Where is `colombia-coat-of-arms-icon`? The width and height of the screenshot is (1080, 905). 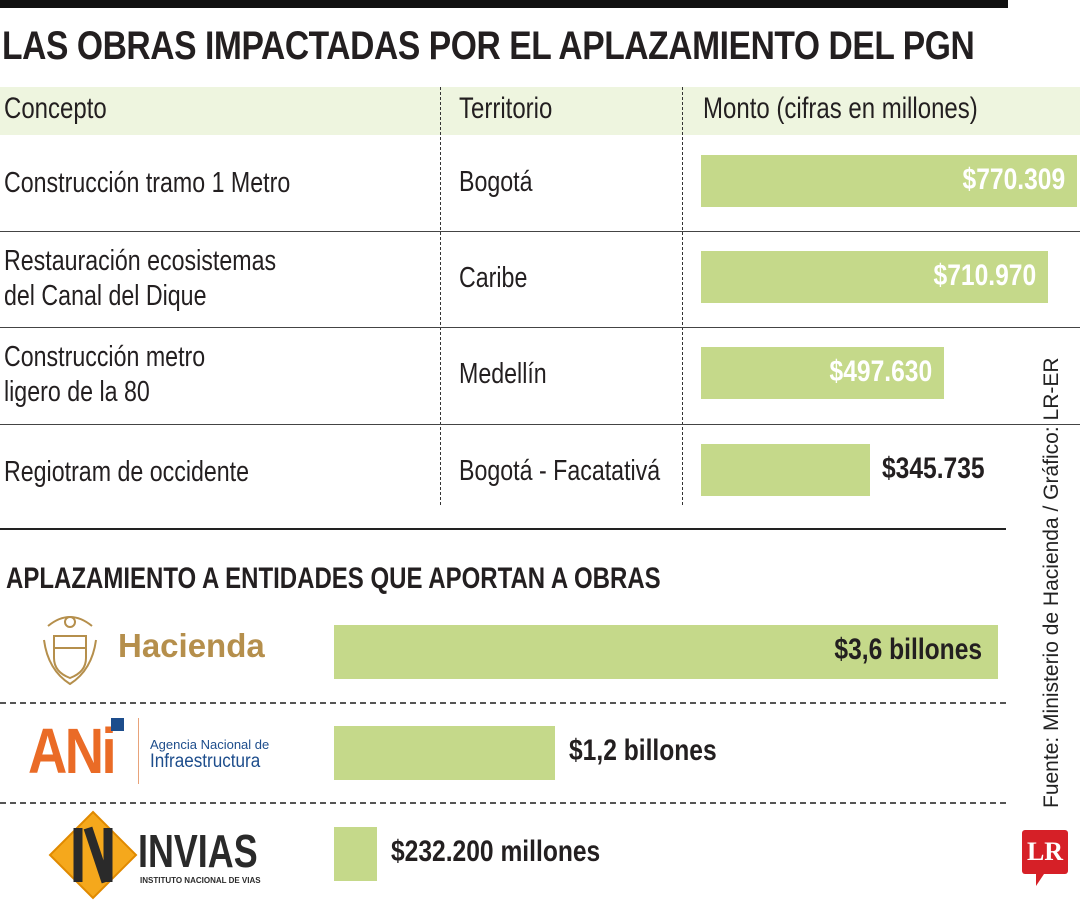
colombia-coat-of-arms-icon is located at coordinates (70, 649).